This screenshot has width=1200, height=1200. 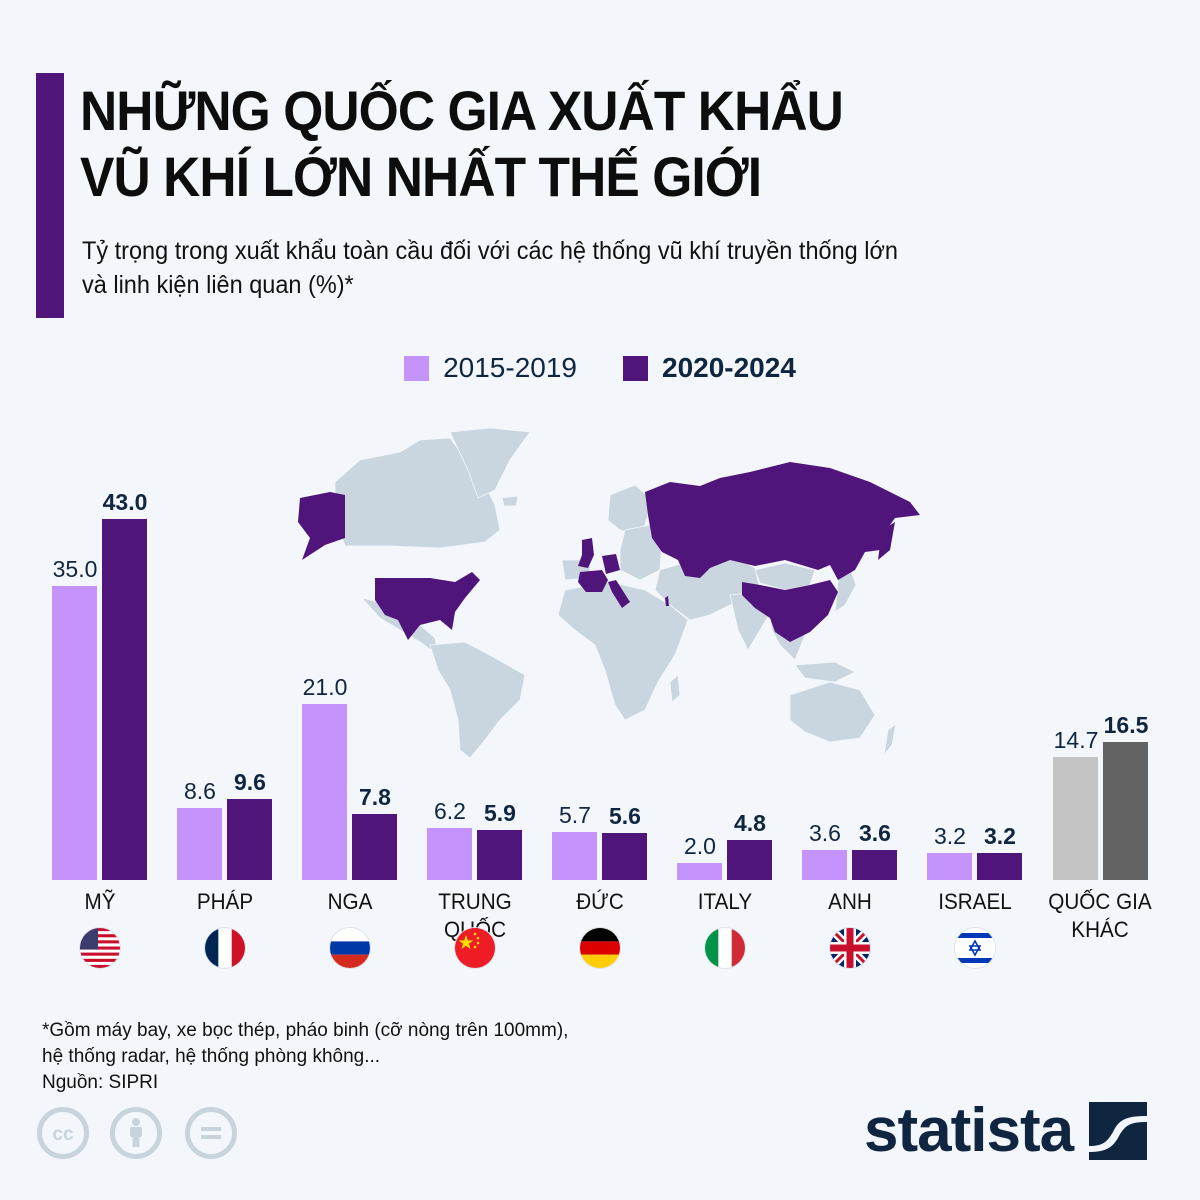 I want to click on category-label-italy: ITALY, so click(x=725, y=901).